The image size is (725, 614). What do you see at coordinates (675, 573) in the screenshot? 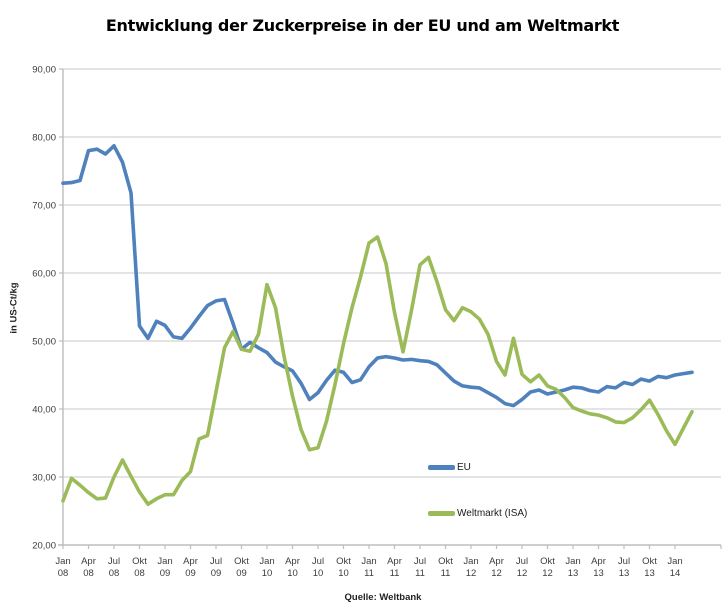
I see `x-tick-label-year: 14` at bounding box center [675, 573].